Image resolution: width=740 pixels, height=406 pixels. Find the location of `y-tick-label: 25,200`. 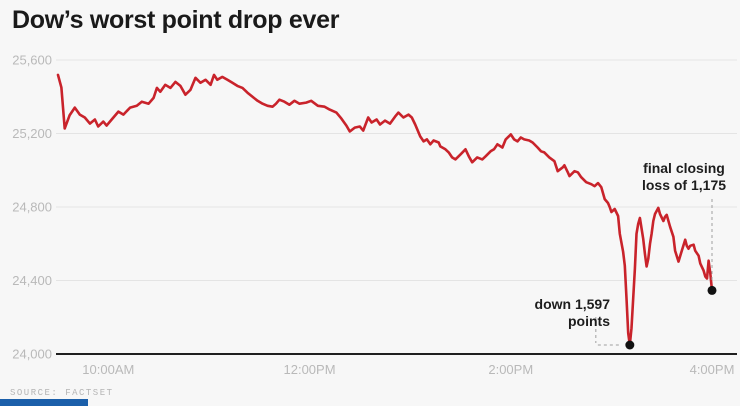

y-tick-label: 25,200 is located at coordinates (32, 133).